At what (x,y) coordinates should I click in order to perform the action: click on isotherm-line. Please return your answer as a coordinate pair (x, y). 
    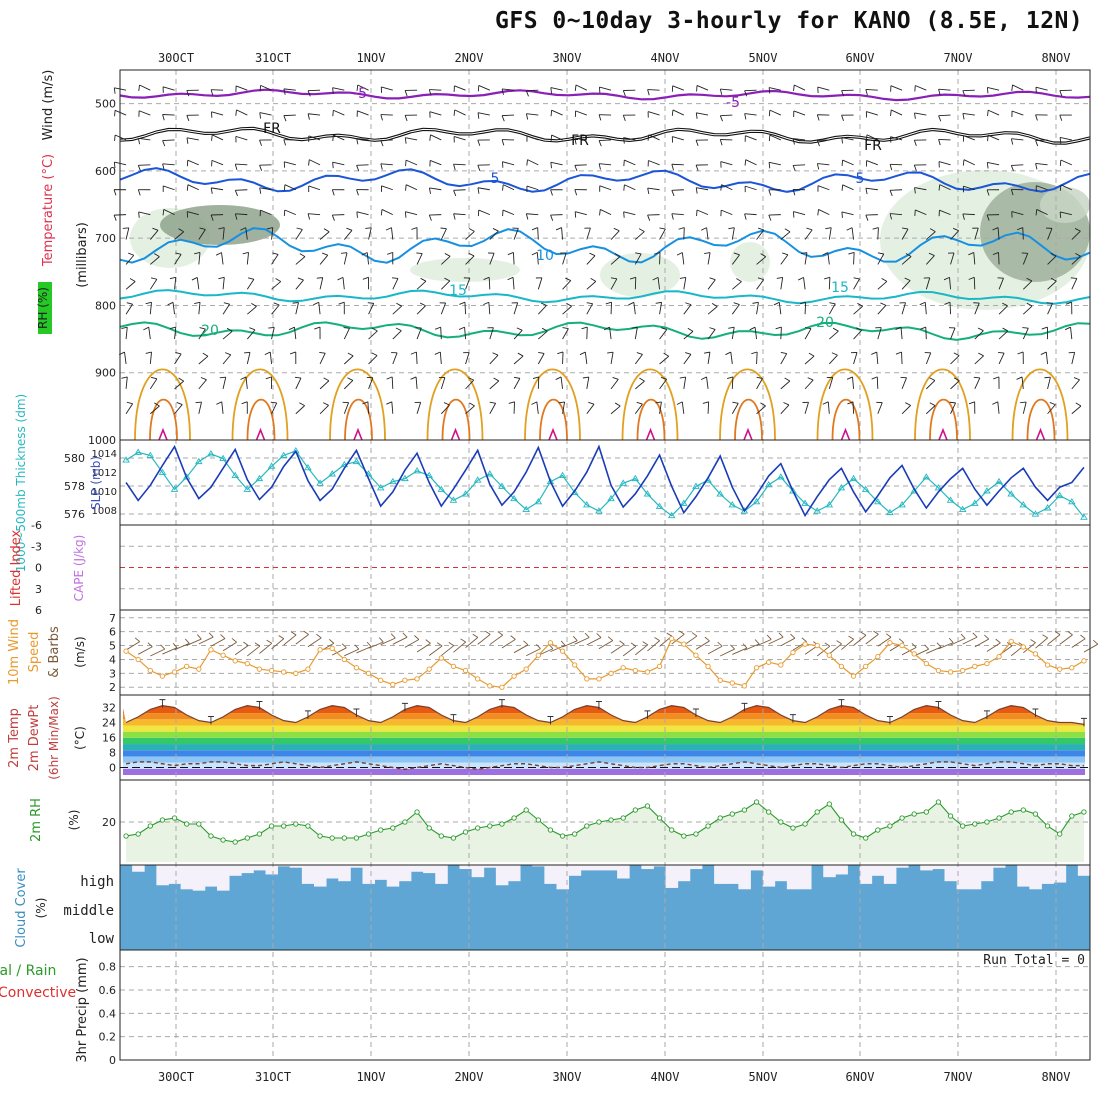
    Looking at the image, I should click on (605, 297).